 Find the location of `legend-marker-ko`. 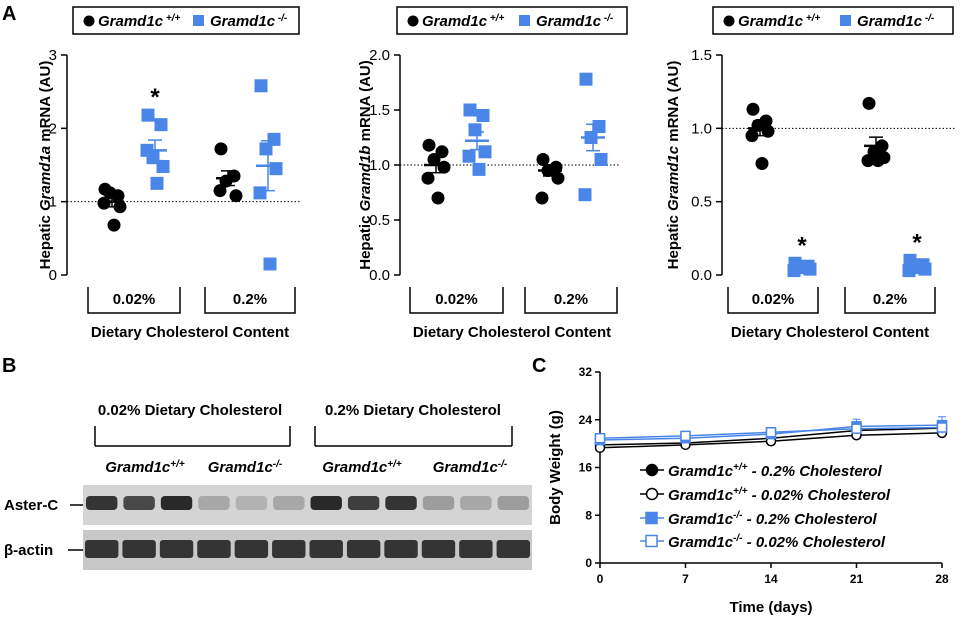

legend-marker-ko is located at coordinates (845, 20).